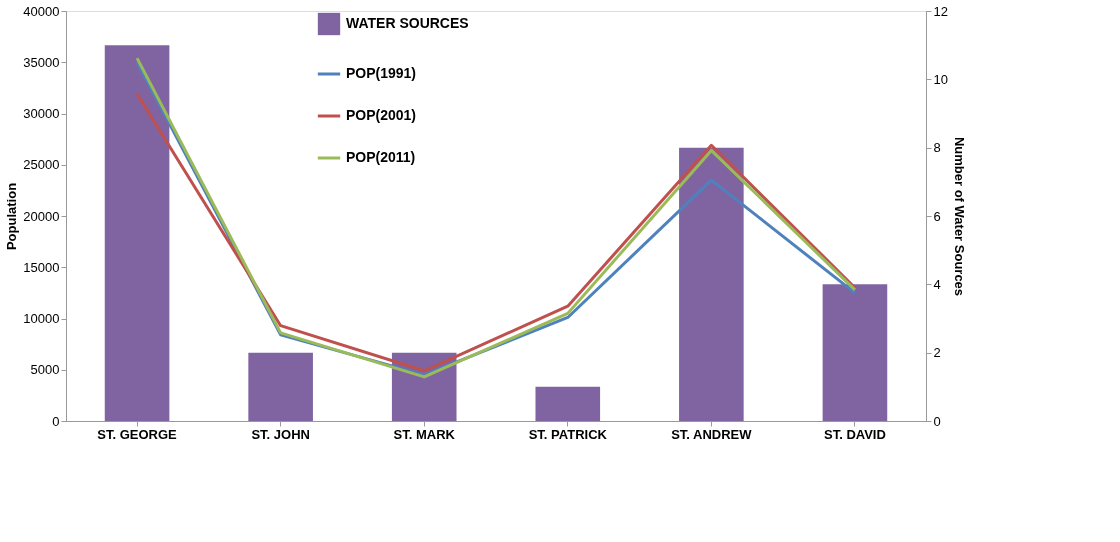 The height and width of the screenshot is (542, 1120). Describe the element at coordinates (937, 421) in the screenshot. I see `y2-tick-label: 0` at that location.